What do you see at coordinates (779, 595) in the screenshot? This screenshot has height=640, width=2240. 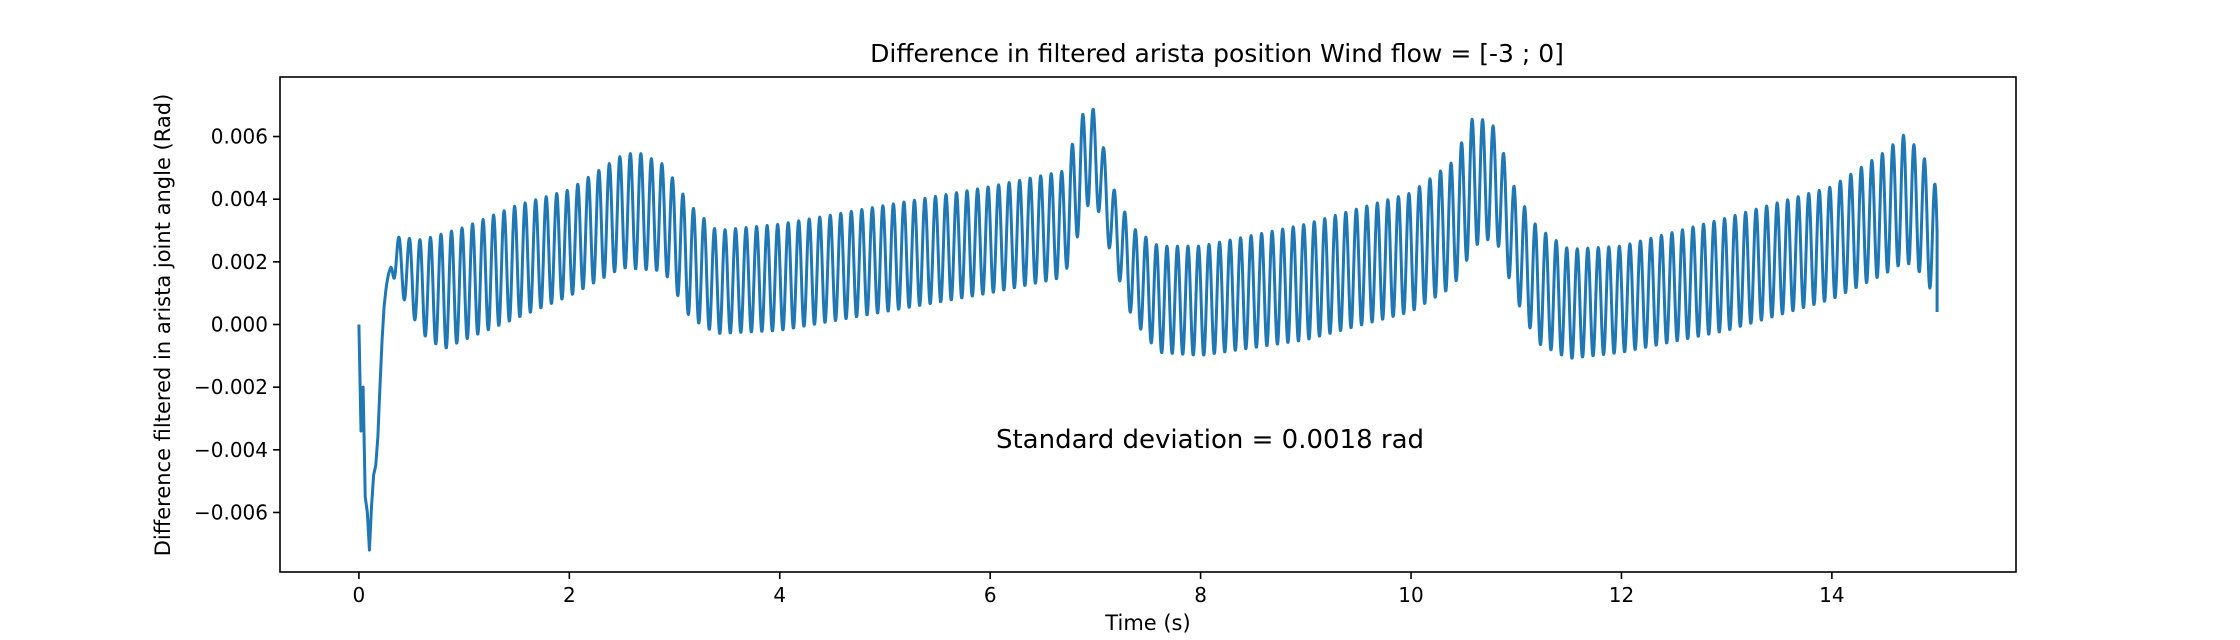 I see `x-tick-label: 4` at bounding box center [779, 595].